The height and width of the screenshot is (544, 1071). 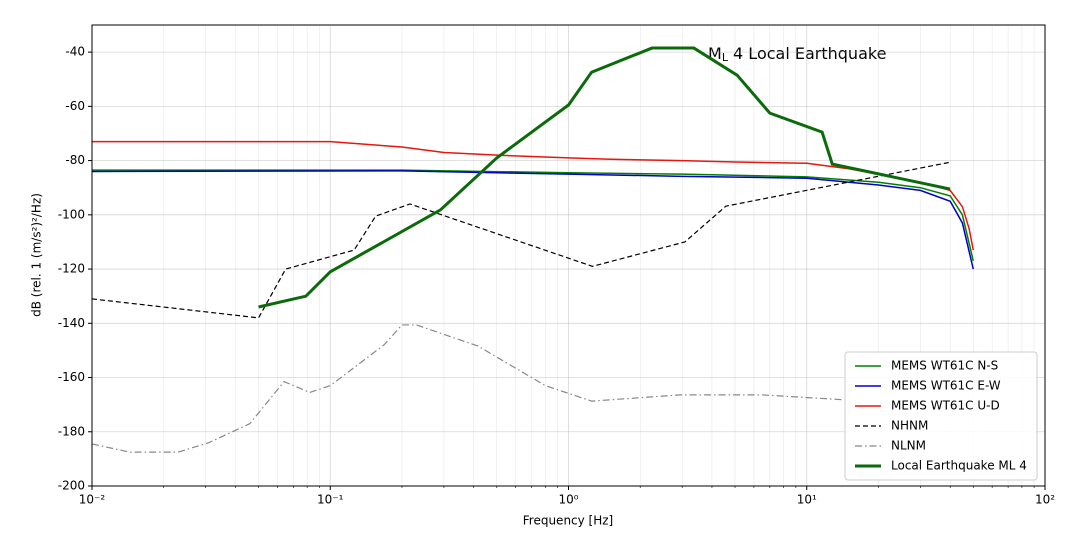 What do you see at coordinates (725, 57) in the screenshot?
I see `annotation-sub: L` at bounding box center [725, 57].